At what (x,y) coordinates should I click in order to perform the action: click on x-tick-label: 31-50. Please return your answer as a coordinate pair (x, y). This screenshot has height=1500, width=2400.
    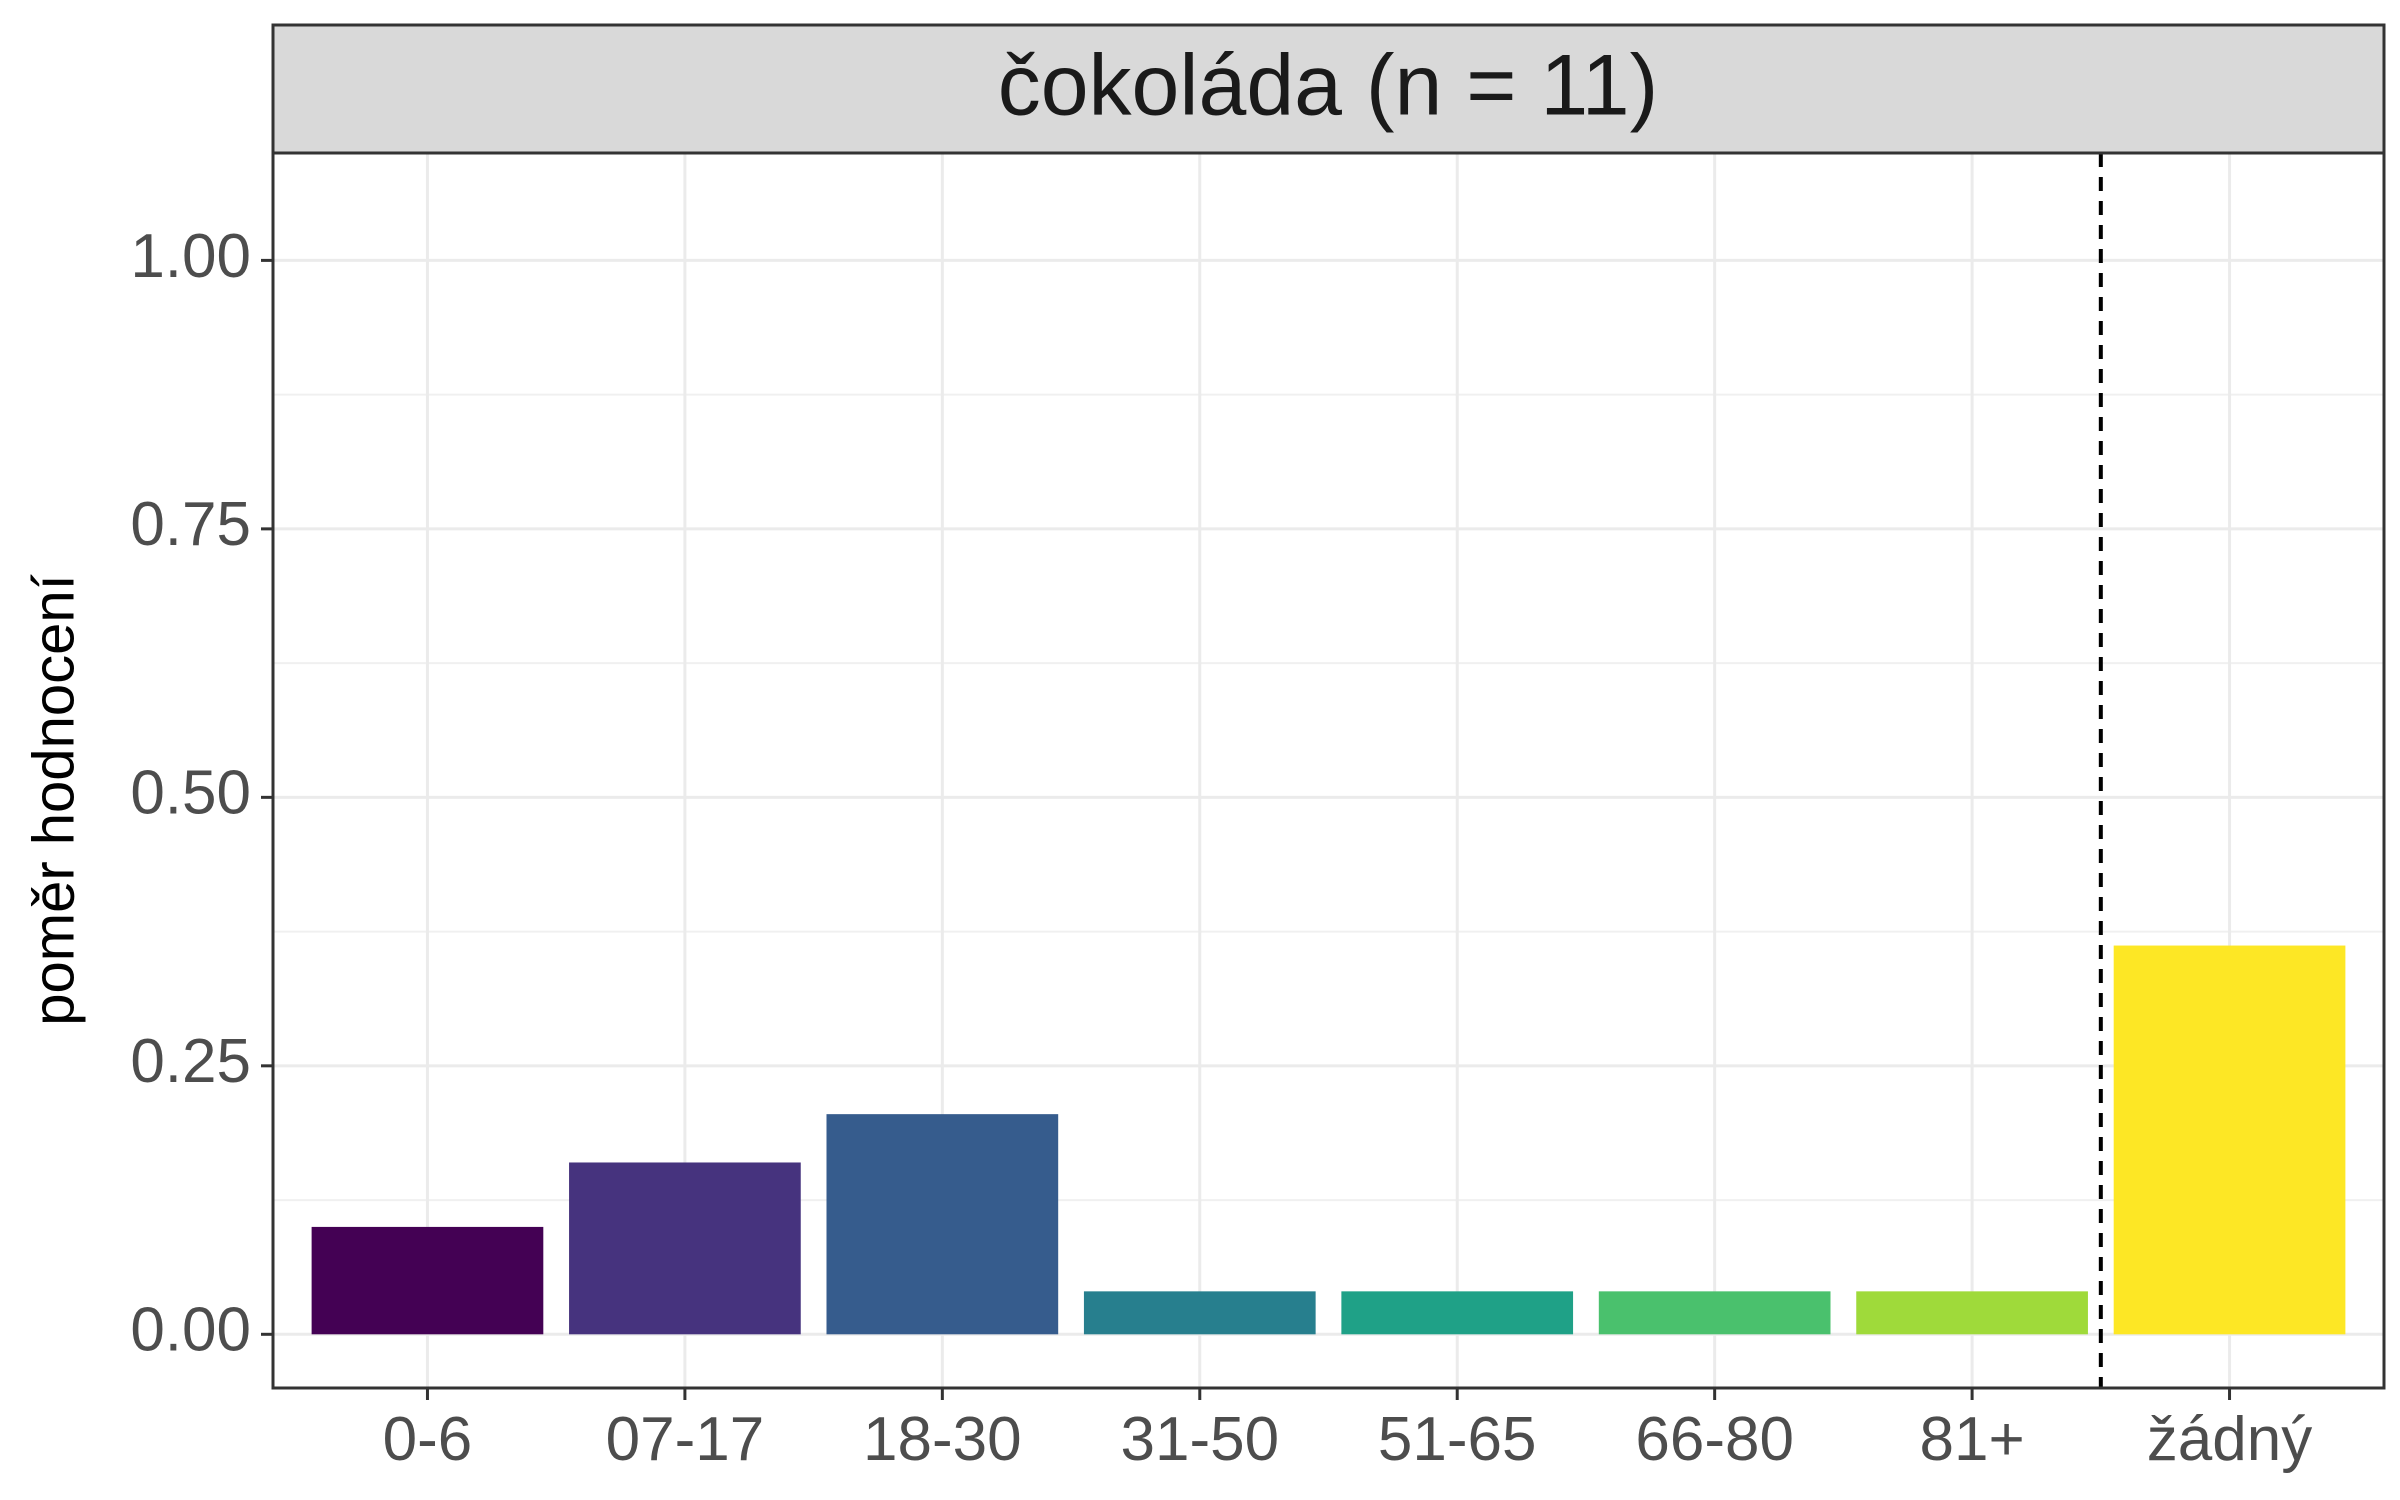
    Looking at the image, I should click on (1199, 1439).